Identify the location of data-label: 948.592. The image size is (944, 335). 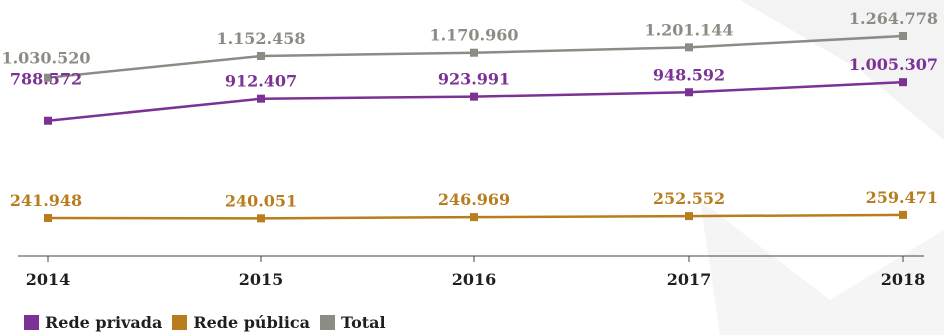
(689, 74).